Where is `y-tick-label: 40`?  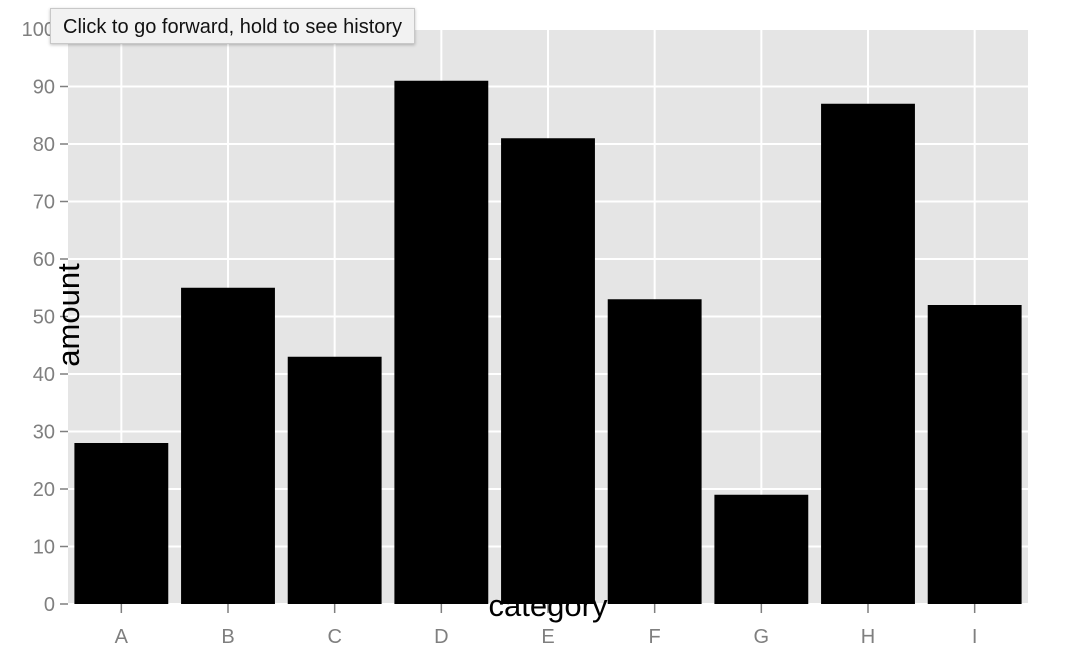
y-tick-label: 40 is located at coordinates (44, 375).